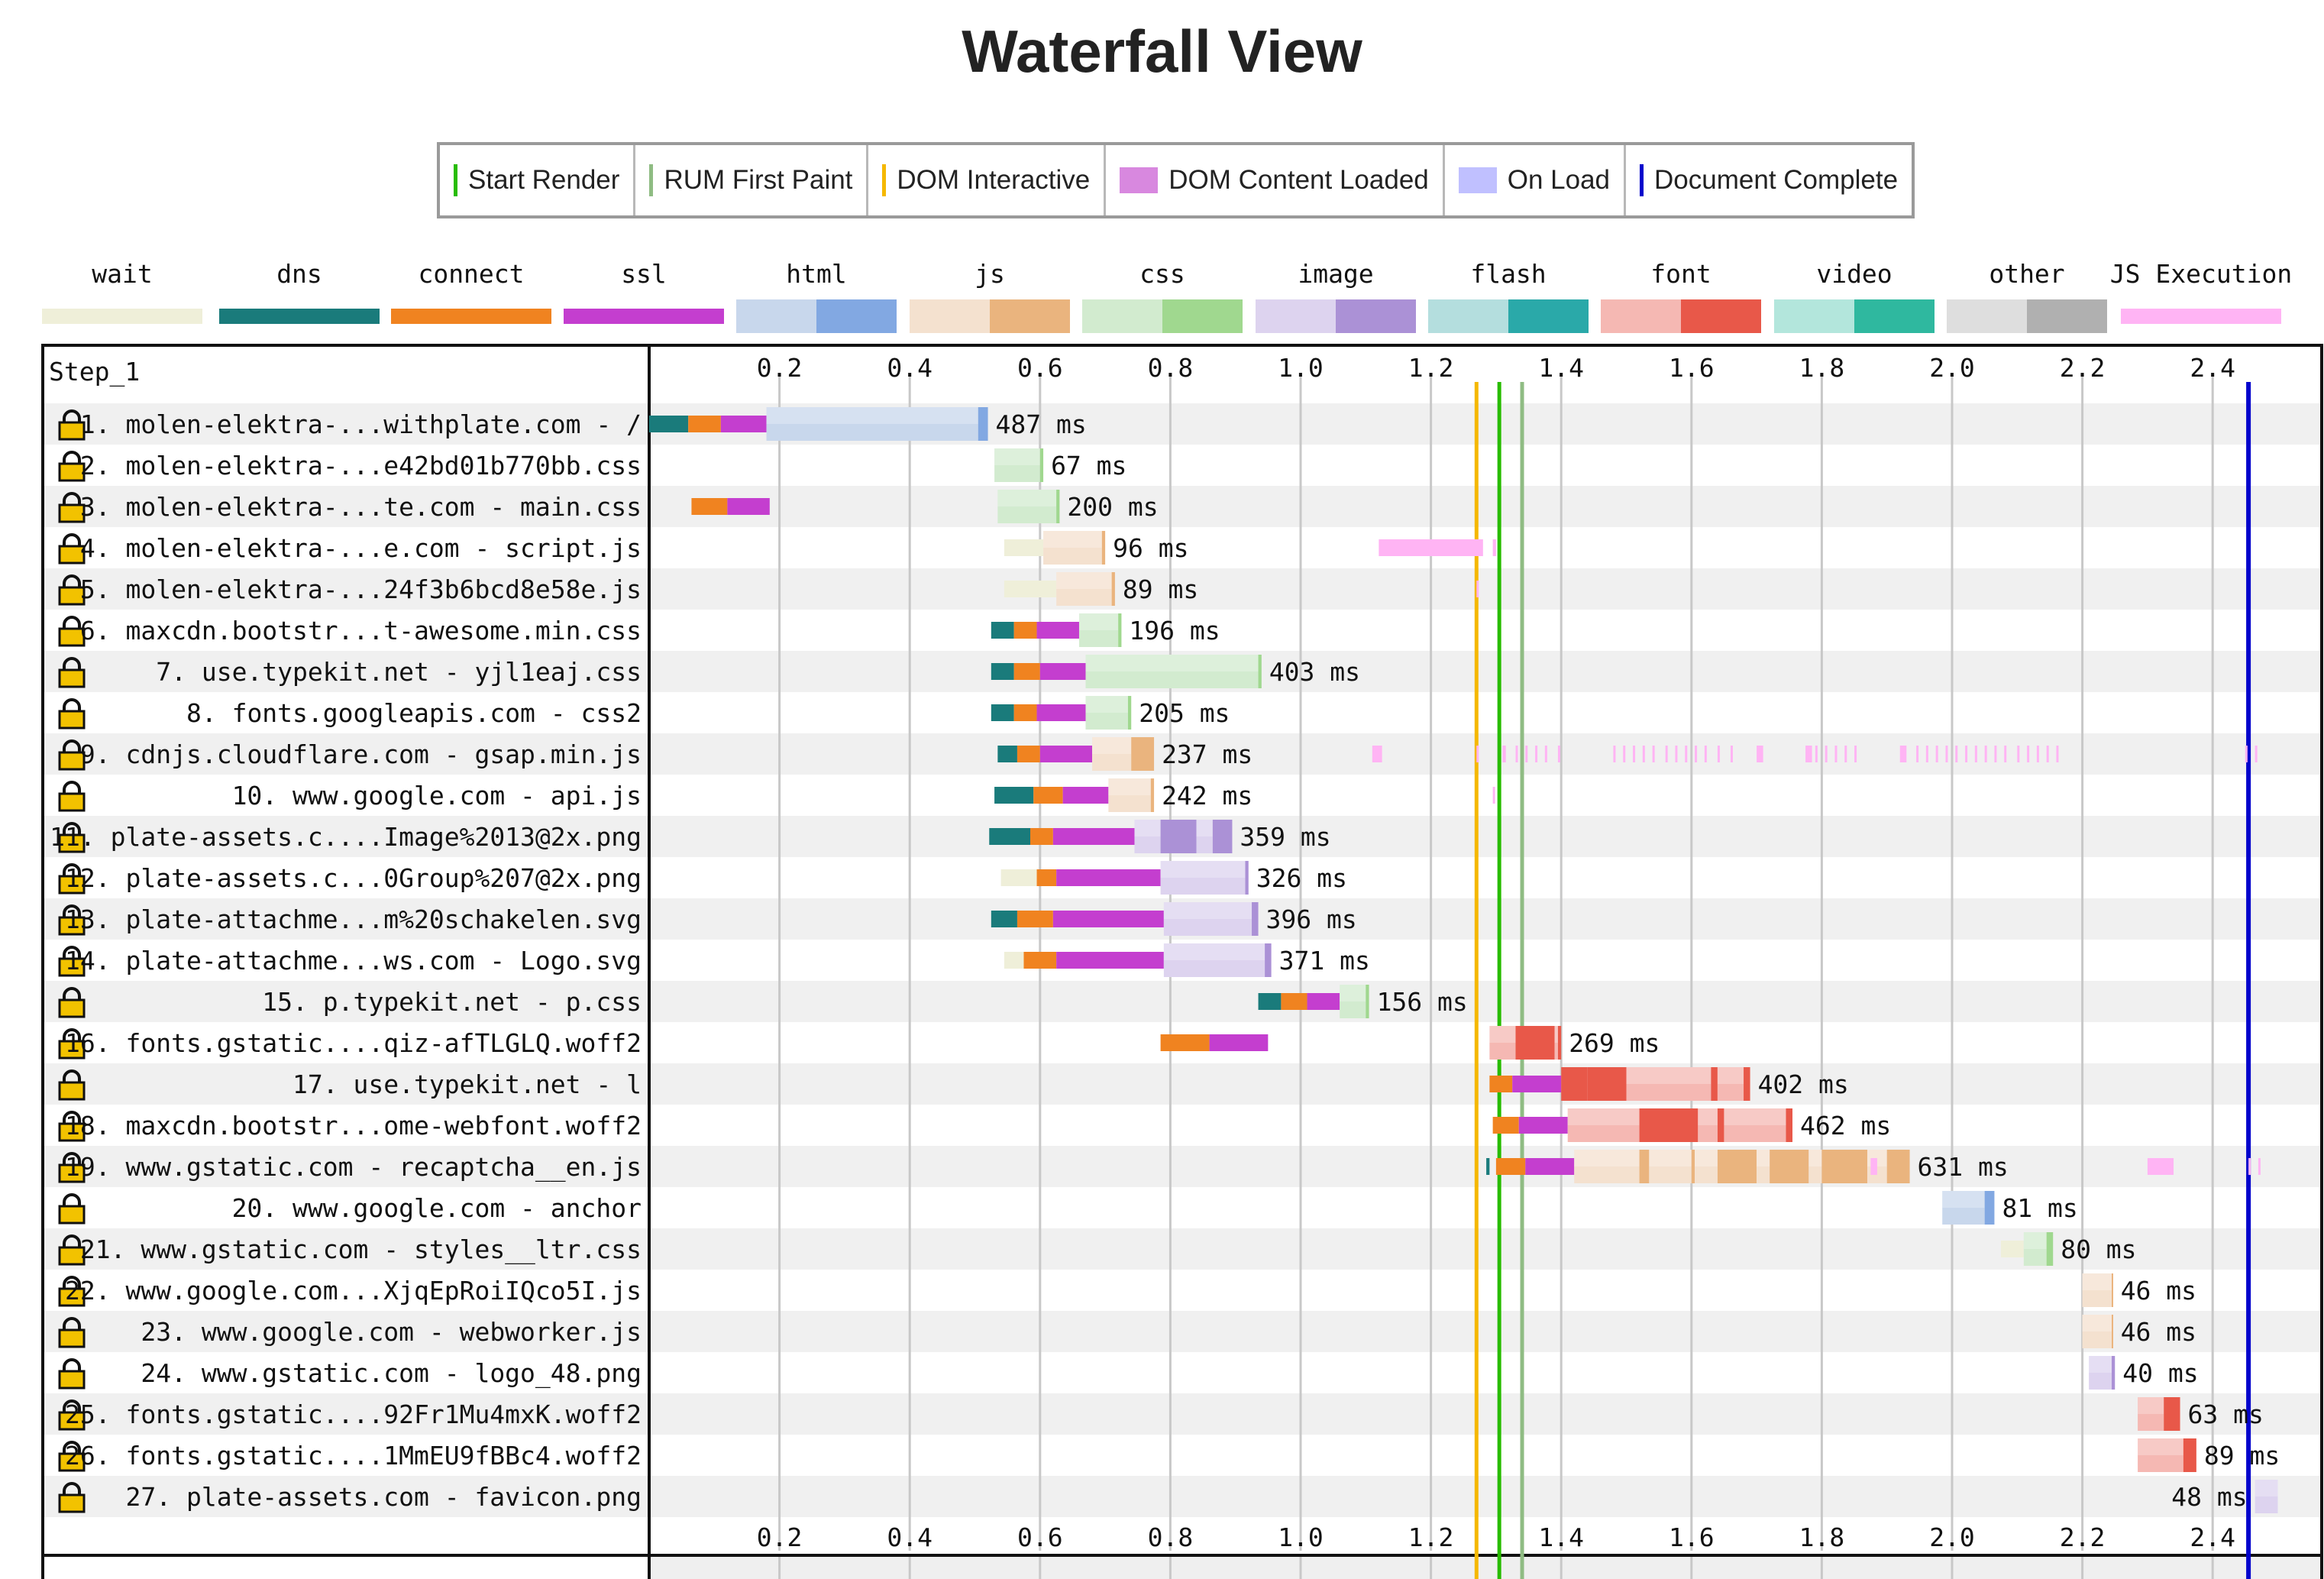 This screenshot has width=2324, height=1579. What do you see at coordinates (353, 1167) in the screenshot?
I see `request-label: 19. www.gstatic.com - recaptcha__en.js` at bounding box center [353, 1167].